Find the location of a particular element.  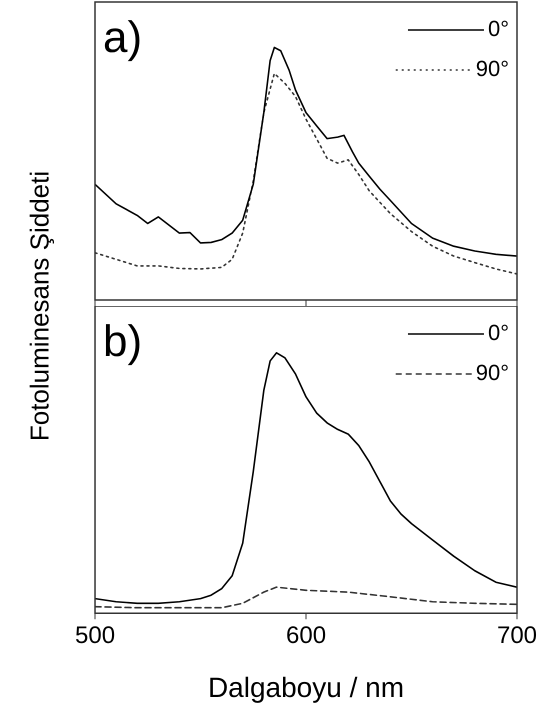

chart-title: b) is located at coordinates (122, 341).